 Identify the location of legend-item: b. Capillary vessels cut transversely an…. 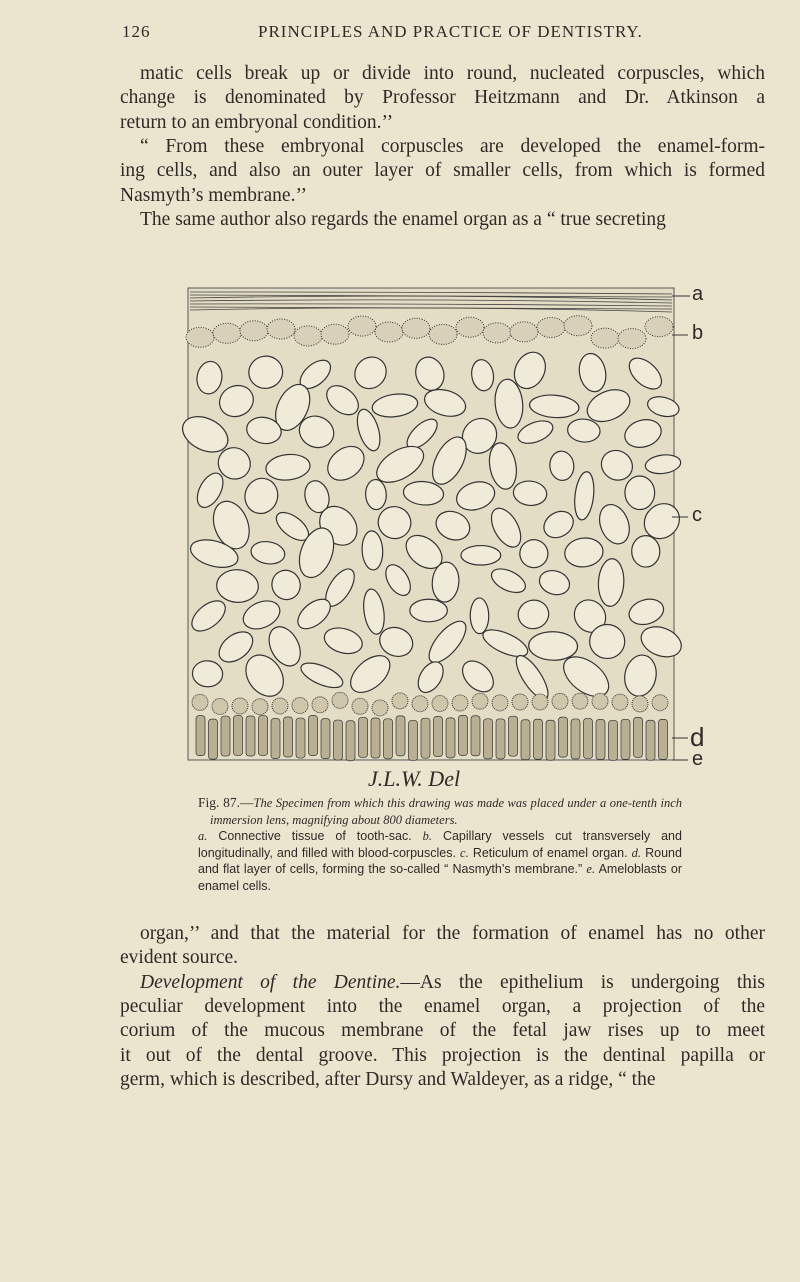
(440, 844).